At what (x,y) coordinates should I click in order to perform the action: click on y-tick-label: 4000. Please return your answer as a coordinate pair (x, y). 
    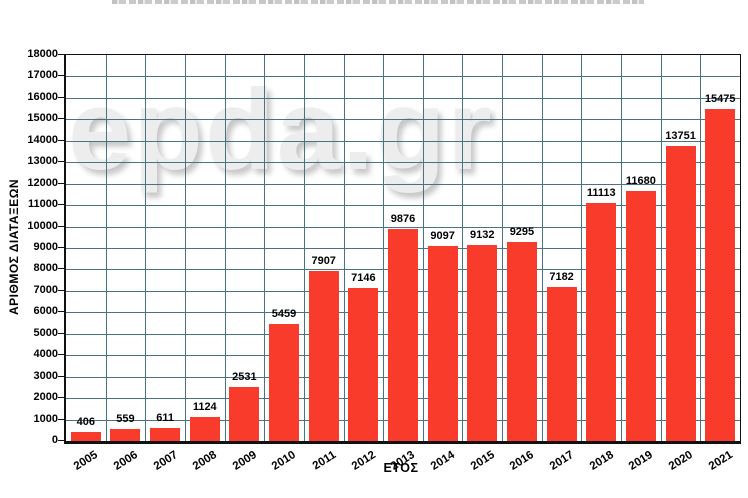
    Looking at the image, I should click on (45, 354).